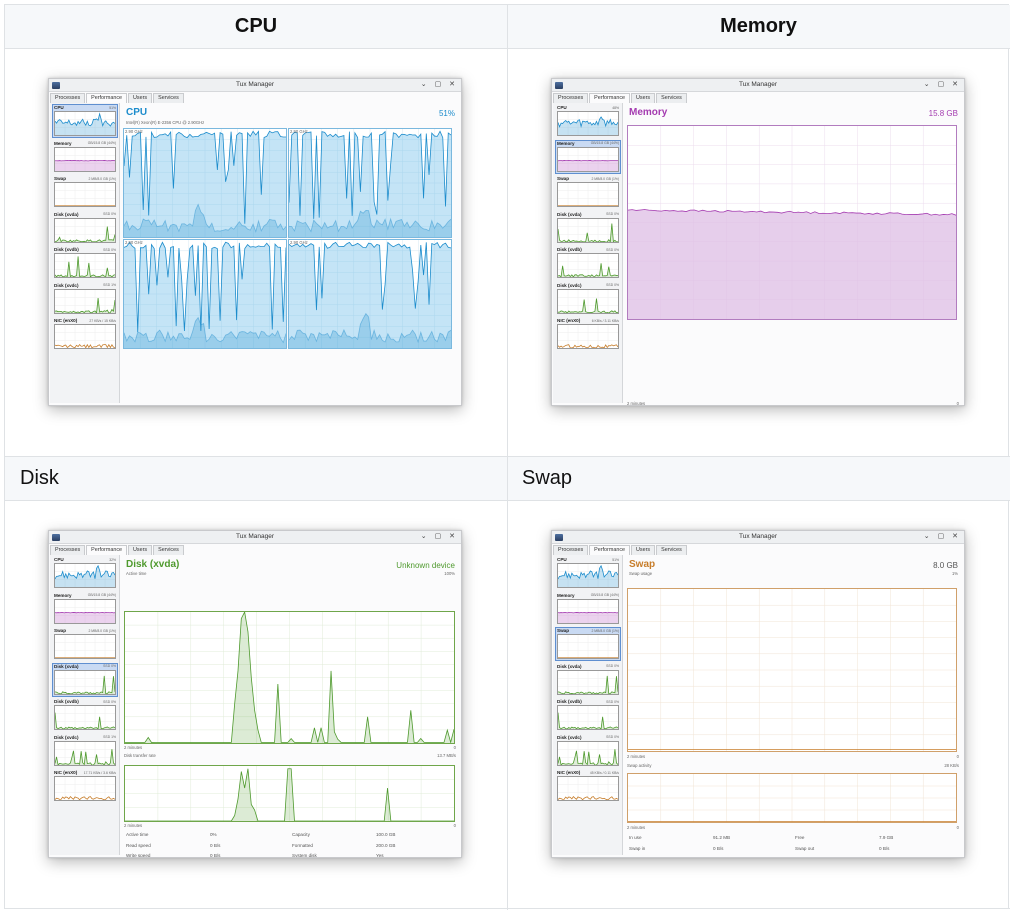  I want to click on cpu-kernel-line, so click(370, 328).